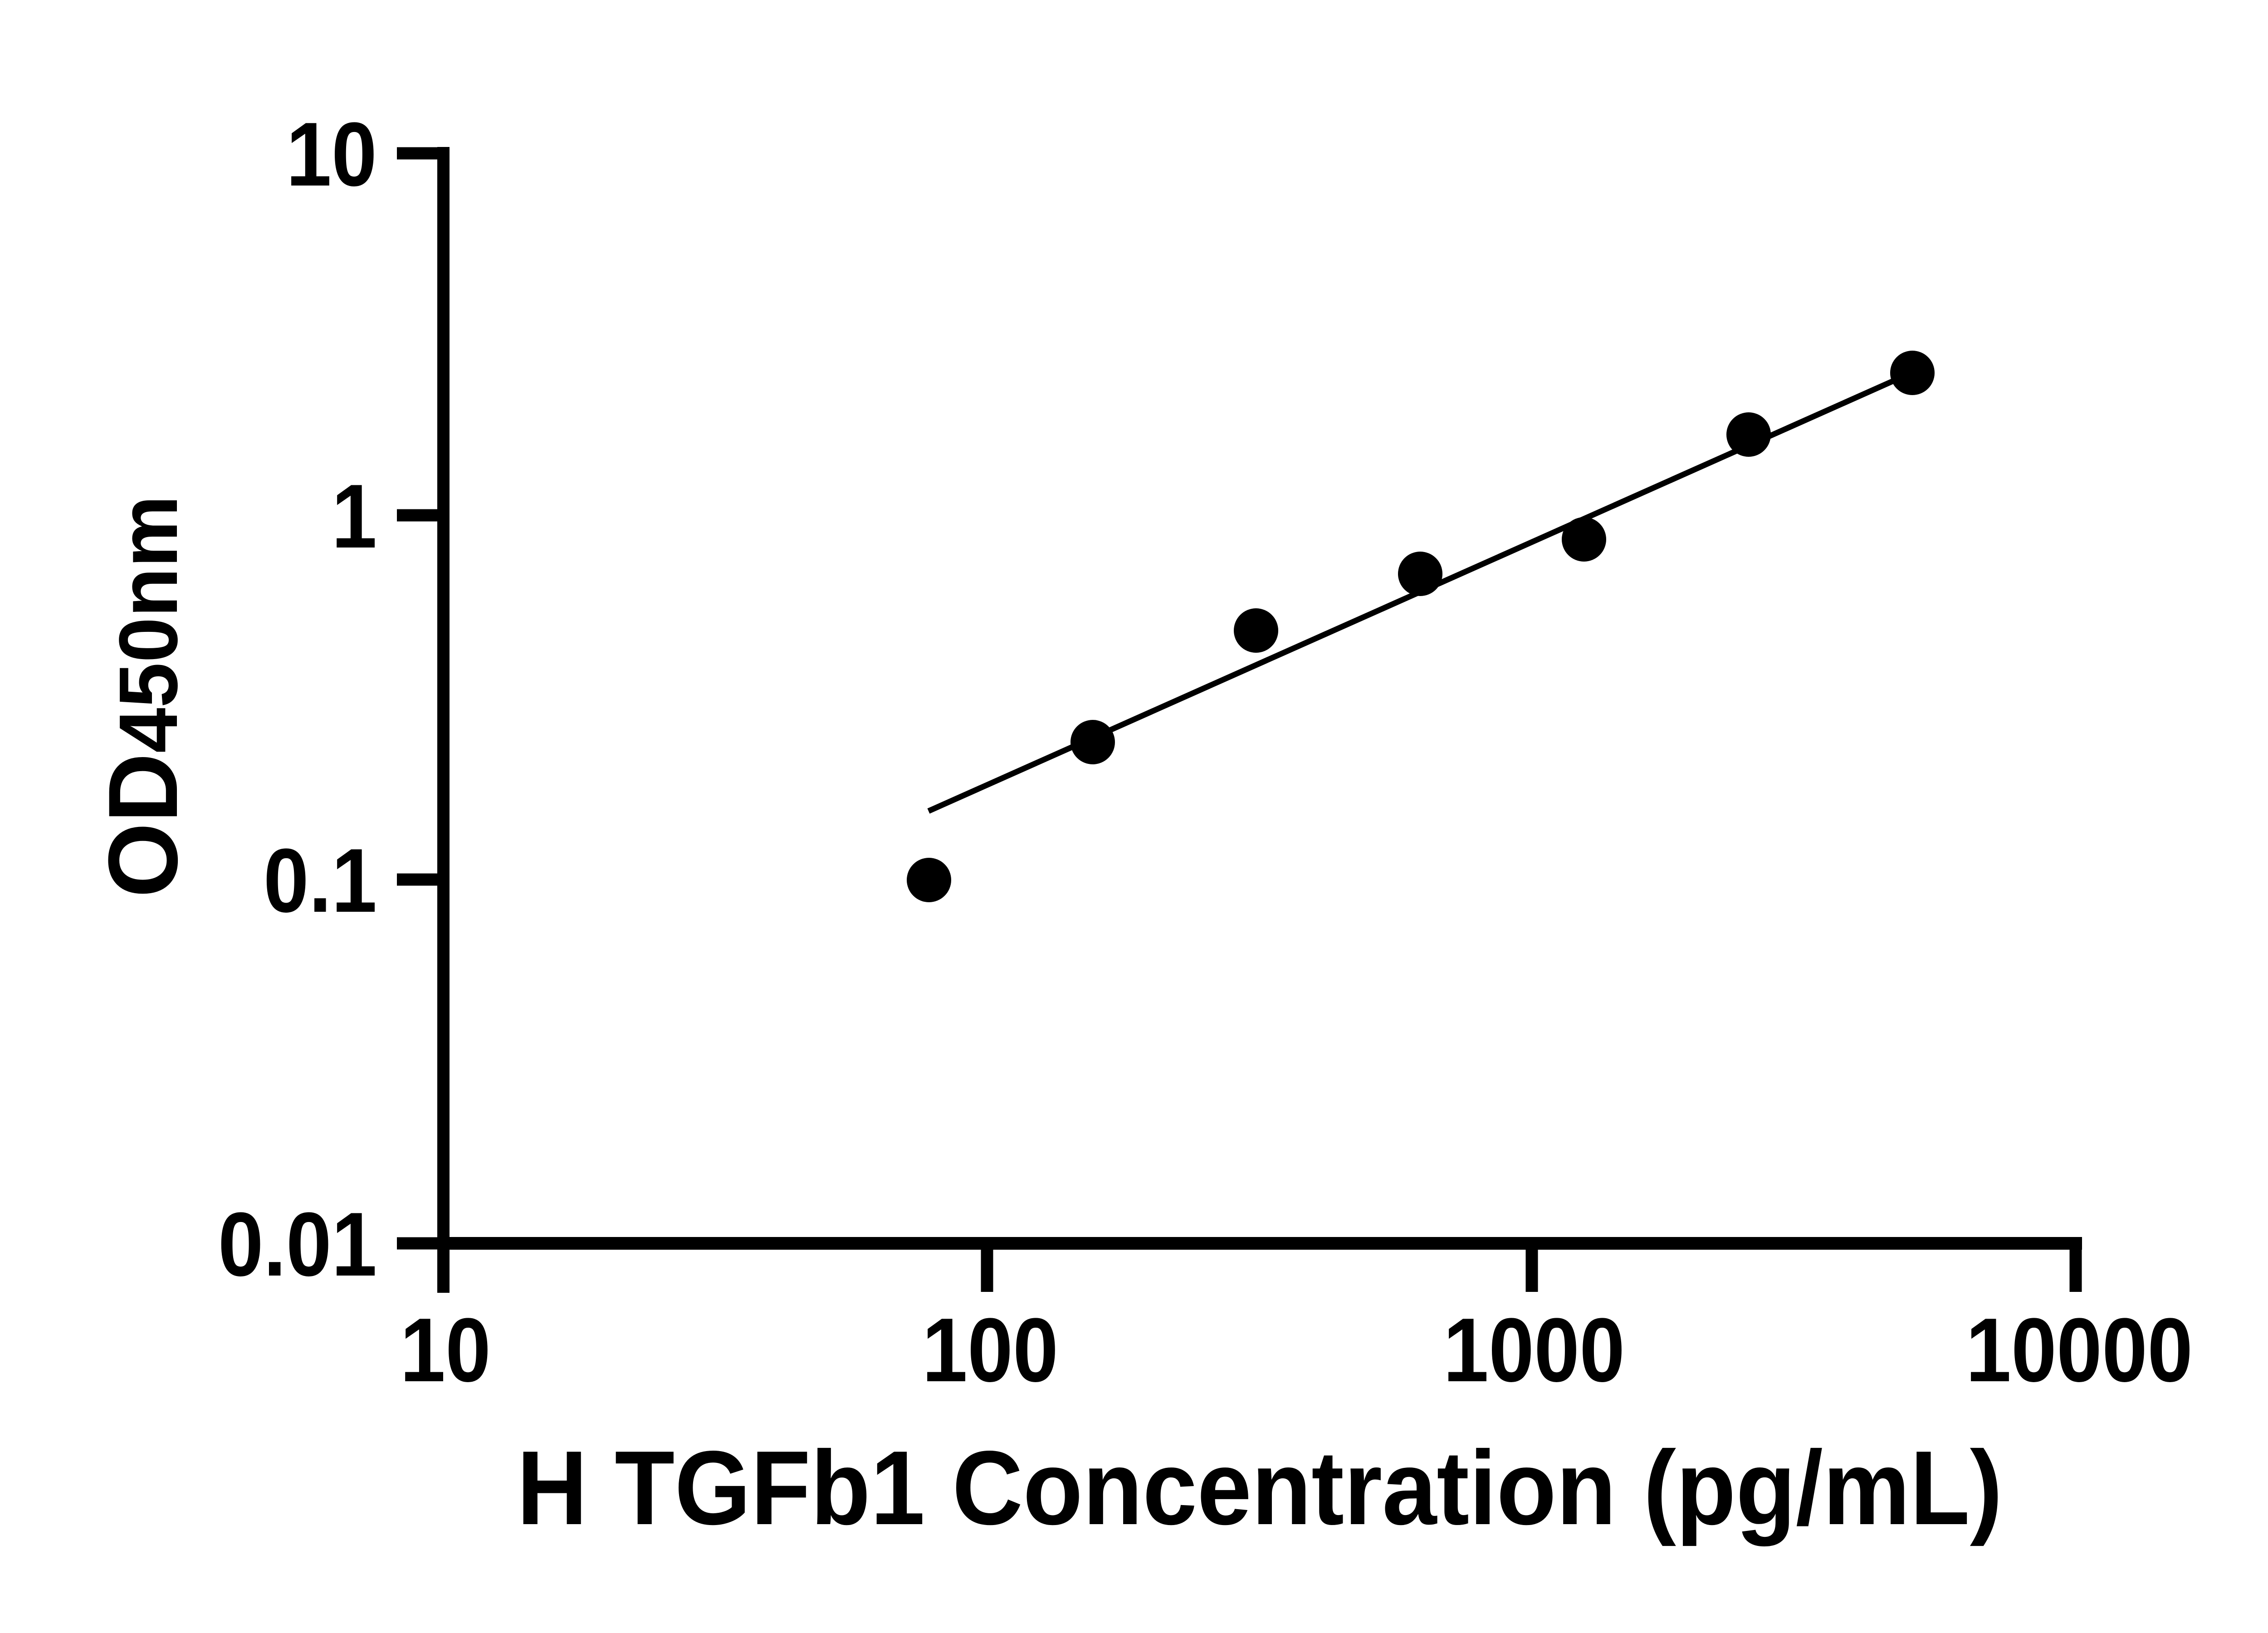 The height and width of the screenshot is (1633, 2268). Describe the element at coordinates (354, 516) in the screenshot. I see `svg-text: 1` at that location.